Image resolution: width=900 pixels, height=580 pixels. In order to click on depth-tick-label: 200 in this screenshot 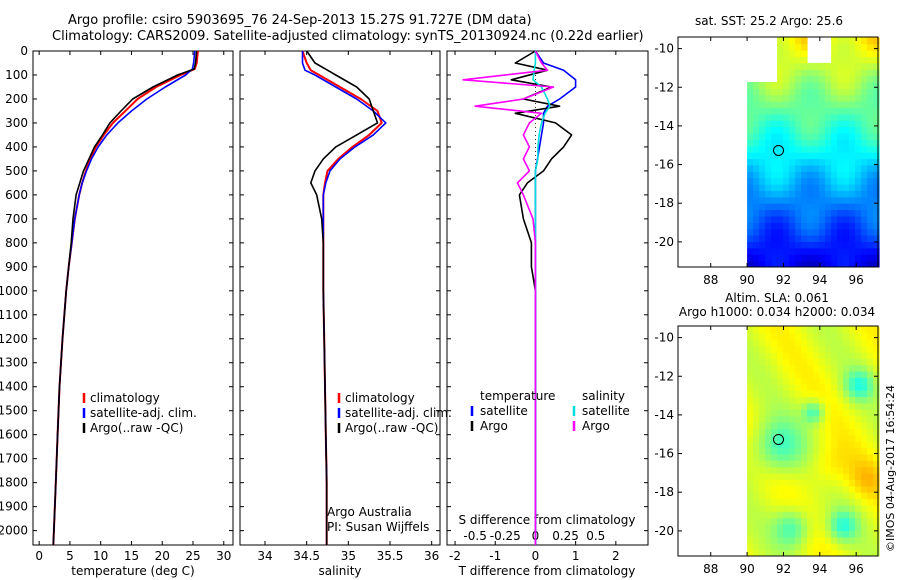, I will do `click(16, 99)`.